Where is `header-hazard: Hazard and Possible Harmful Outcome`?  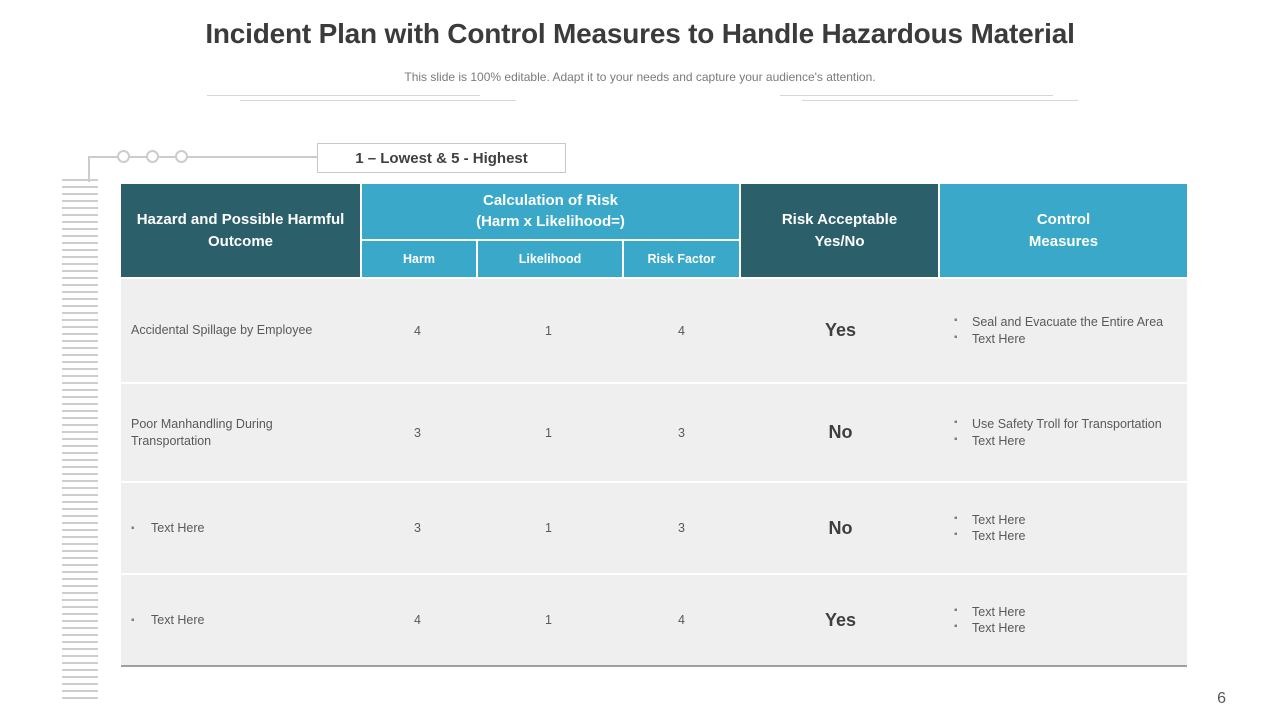 header-hazard: Hazard and Possible Harmful Outcome is located at coordinates (240, 230).